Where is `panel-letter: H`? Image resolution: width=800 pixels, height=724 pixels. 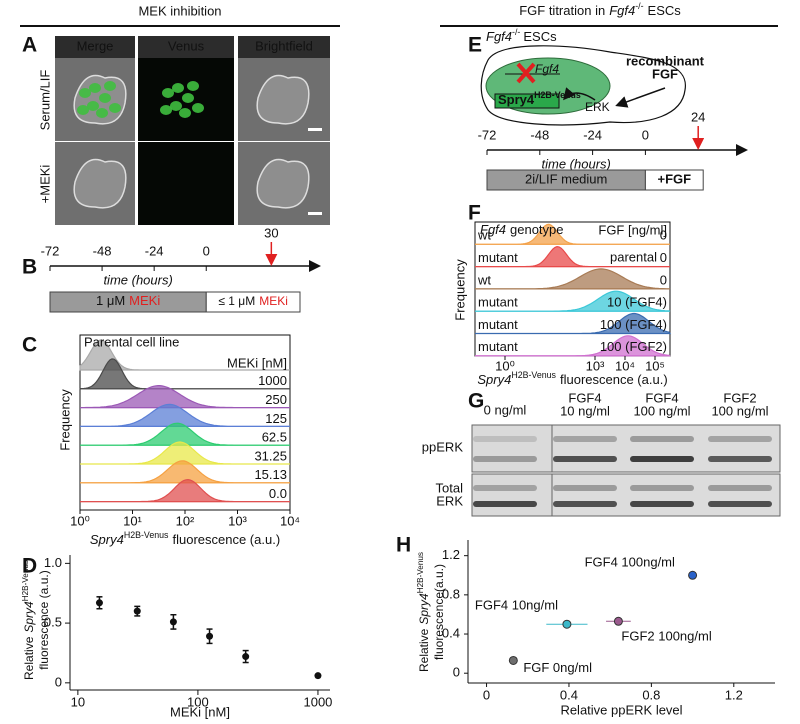
panel-letter: H is located at coordinates (403, 545).